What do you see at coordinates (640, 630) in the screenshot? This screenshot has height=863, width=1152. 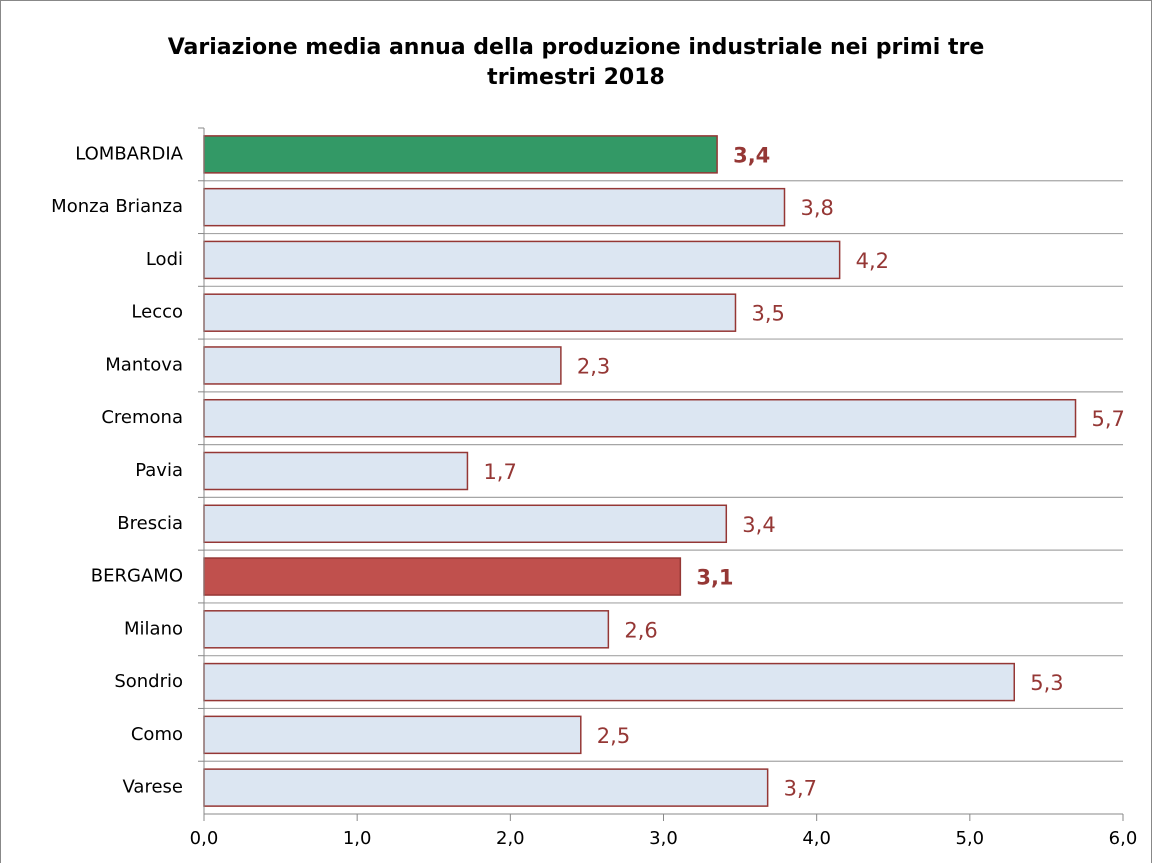 I see `value-label: 2,6` at bounding box center [640, 630].